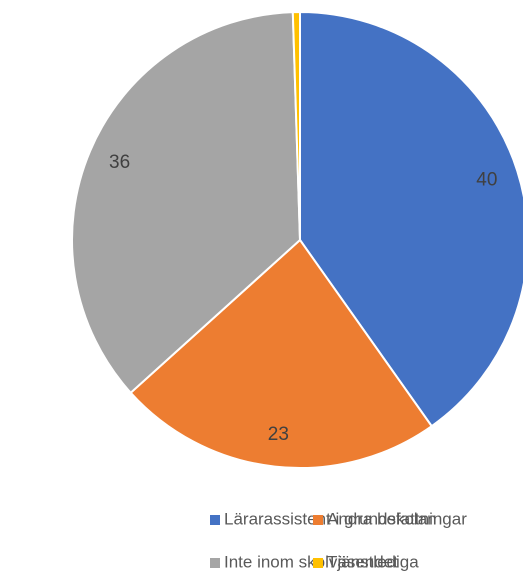 The image size is (523, 573). Describe the element at coordinates (311, 561) in the screenshot. I see `legend-label: Inte inom skolväsendet` at that location.